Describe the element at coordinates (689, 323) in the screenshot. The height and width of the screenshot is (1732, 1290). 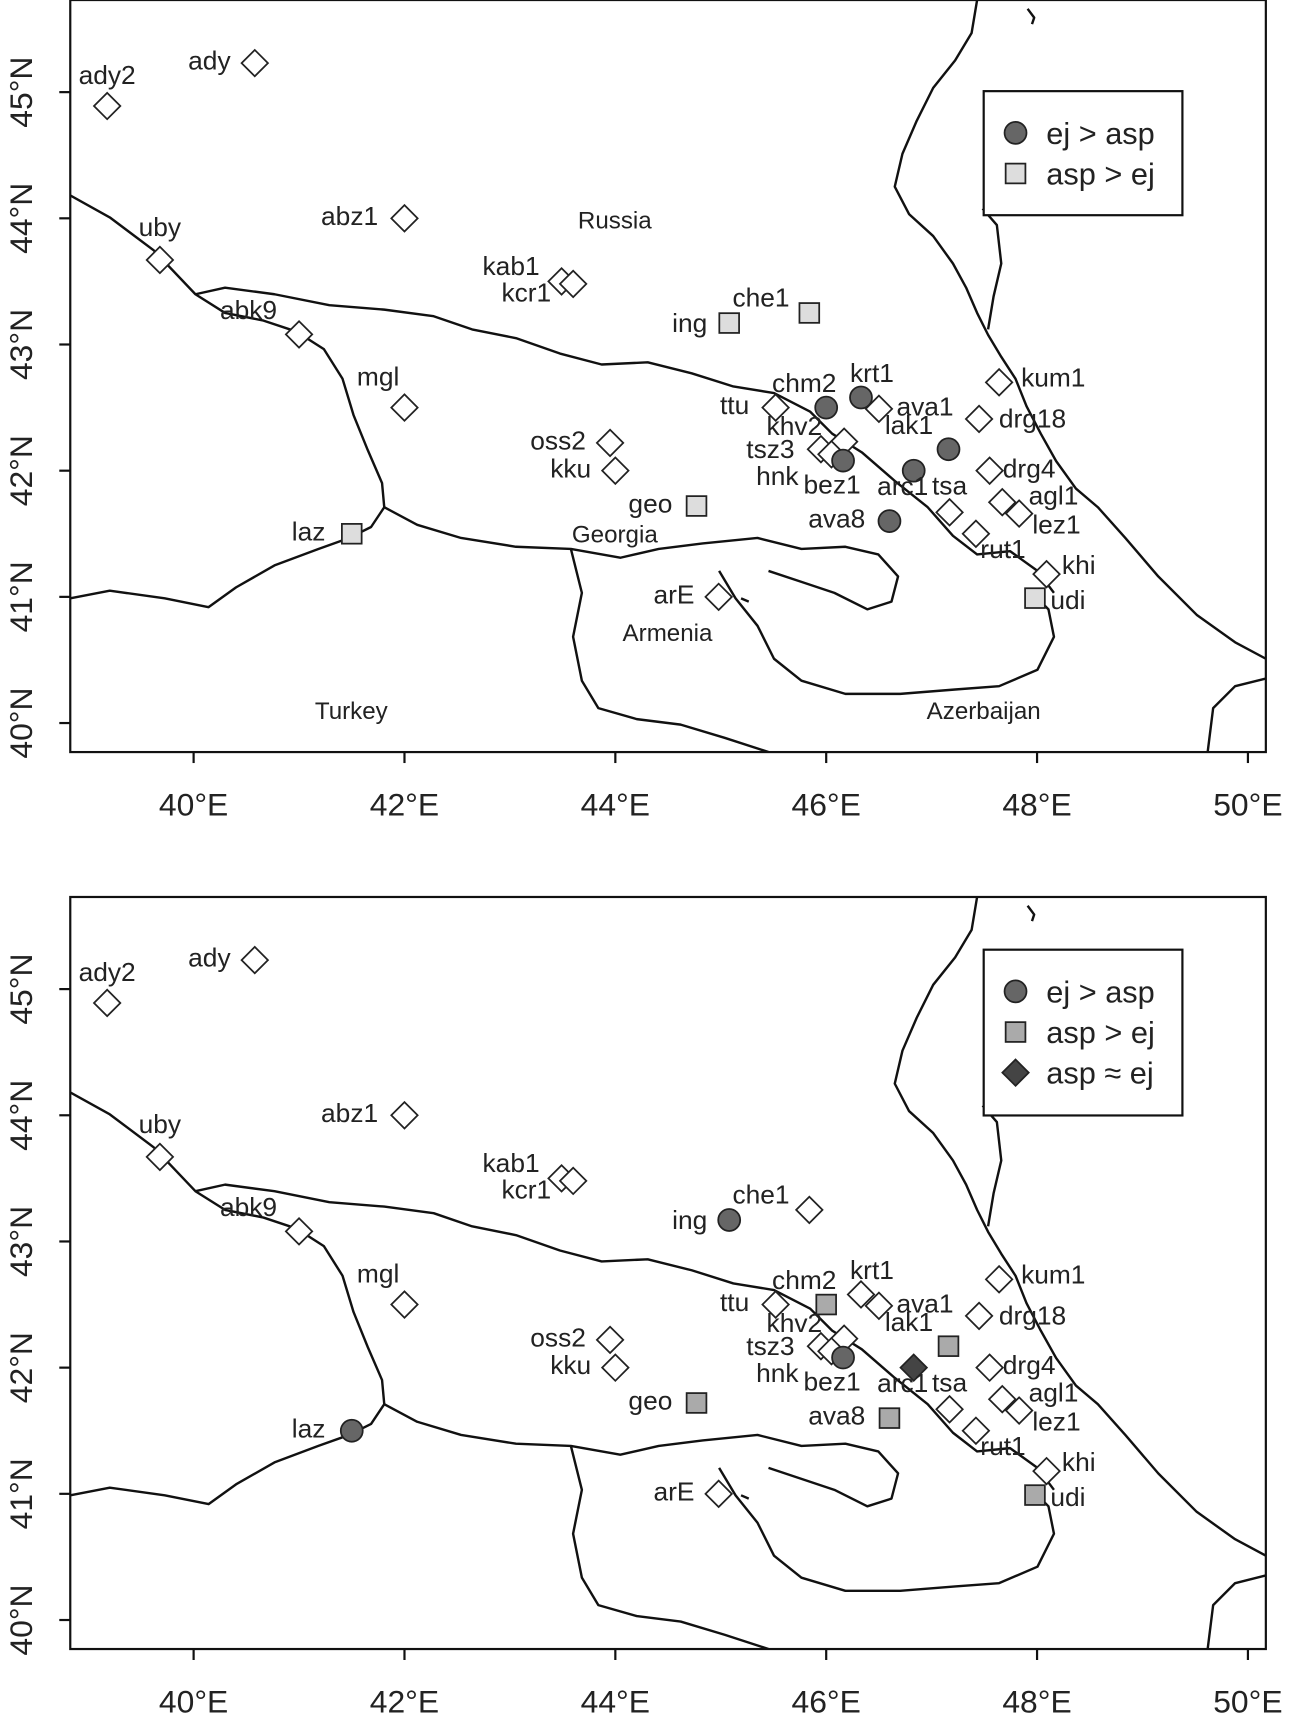
I see `site-label: ing` at that location.